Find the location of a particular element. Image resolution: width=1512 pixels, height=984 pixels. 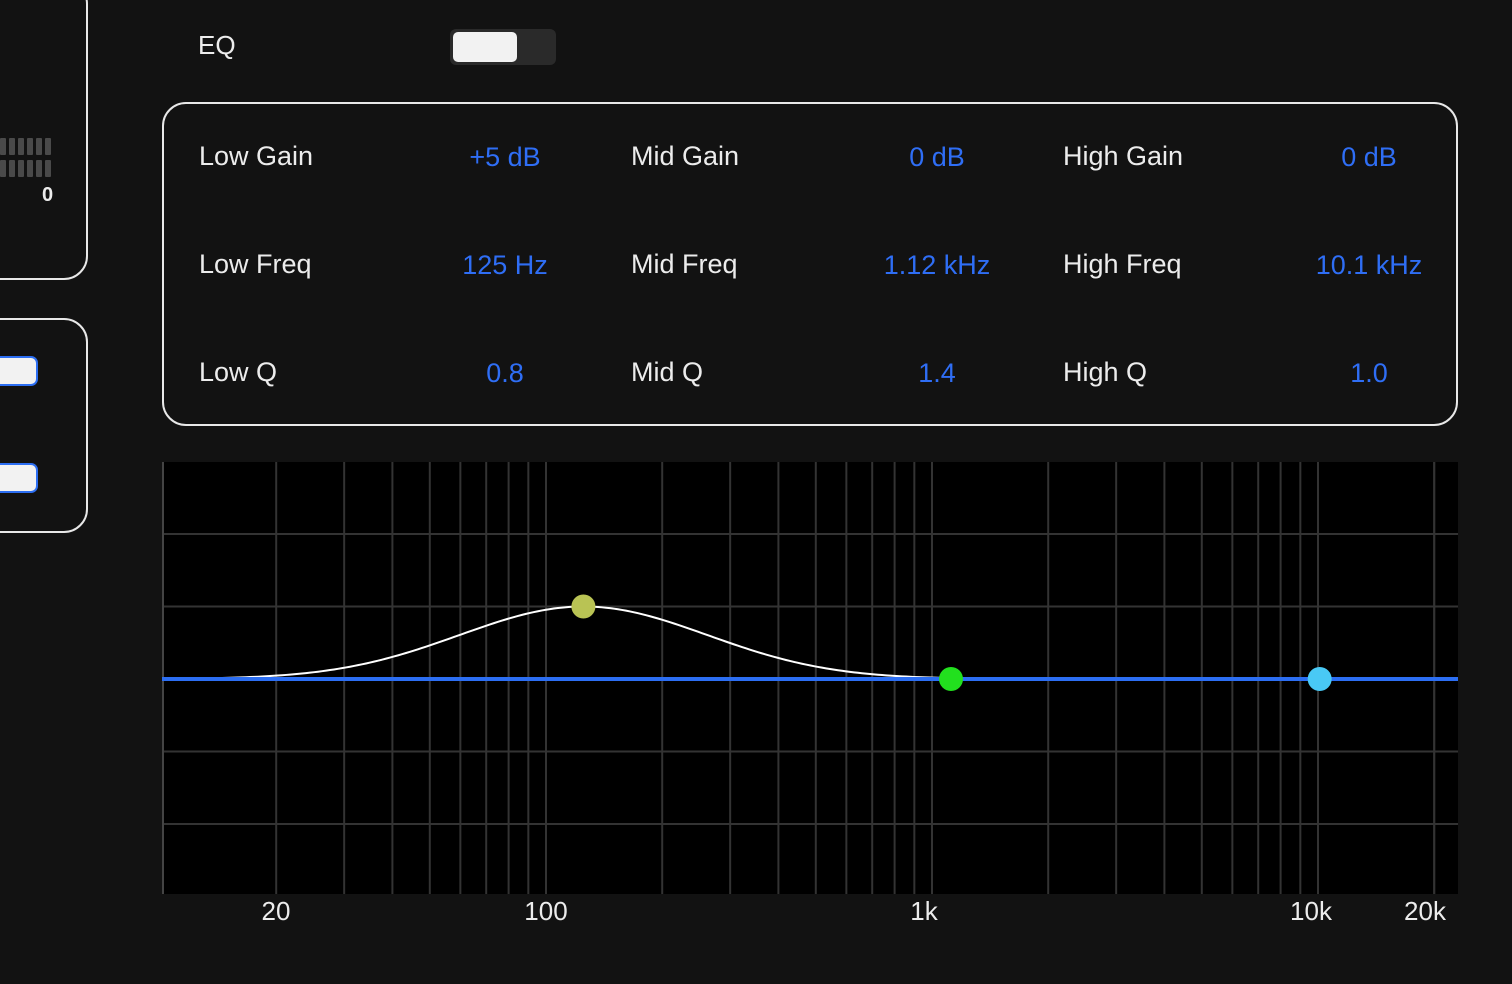

low-freq-value: 125 Hz is located at coordinates (505, 265).